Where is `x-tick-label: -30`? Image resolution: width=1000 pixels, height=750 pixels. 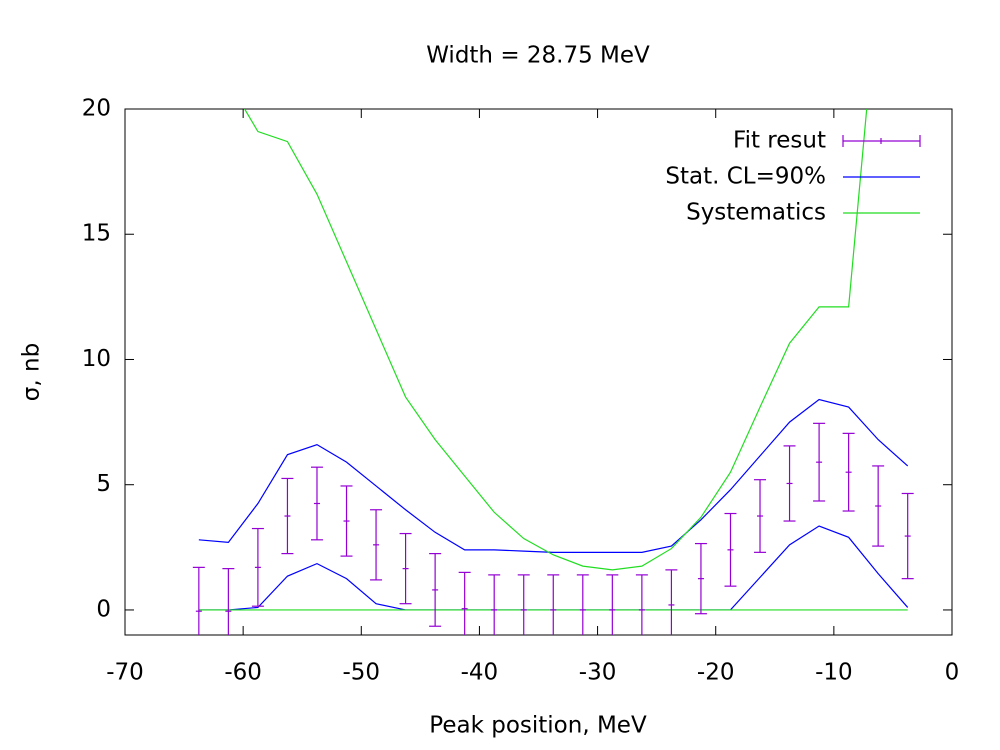 x-tick-label: -30 is located at coordinates (598, 673).